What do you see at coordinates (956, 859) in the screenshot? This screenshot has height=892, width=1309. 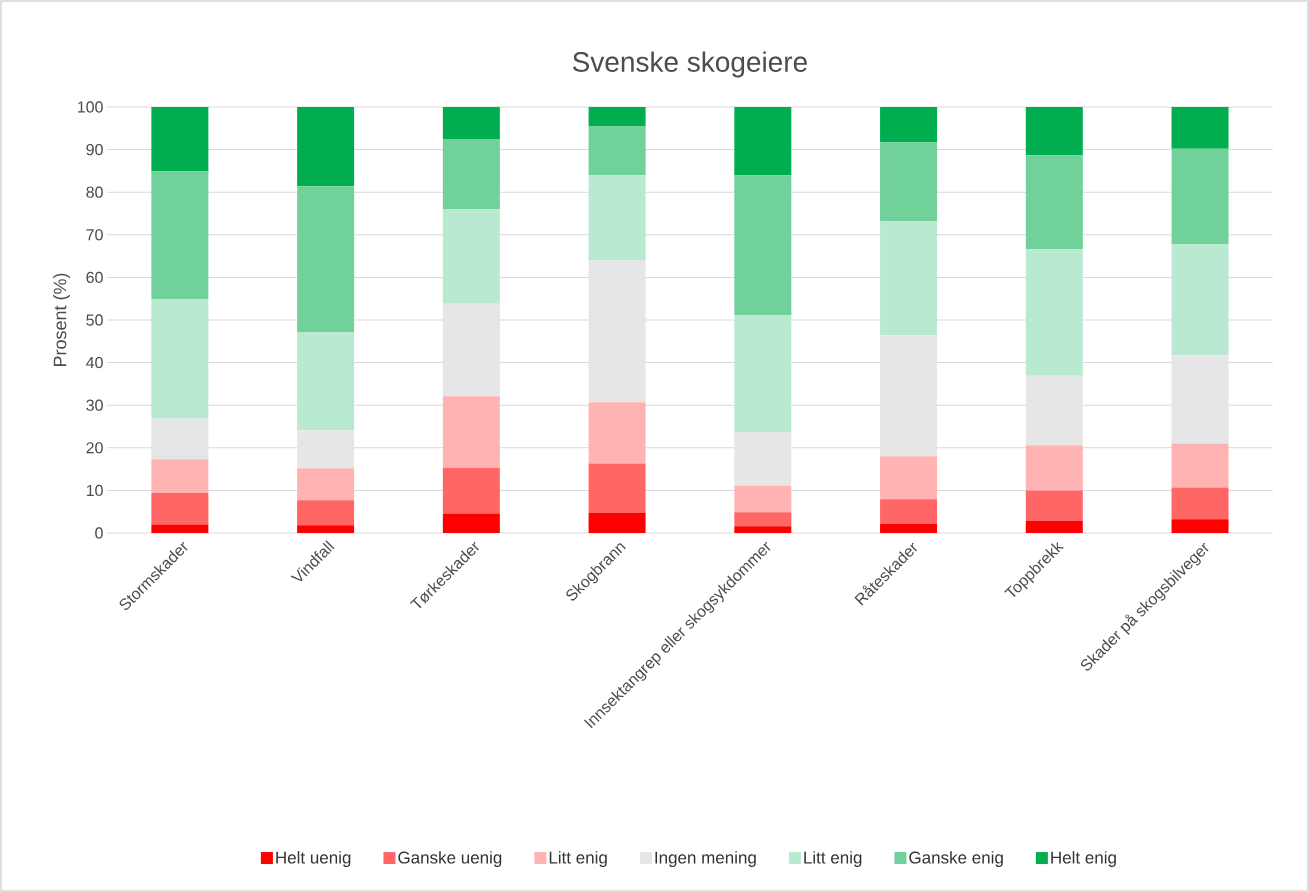 I see `legend-label: Ganske enig` at bounding box center [956, 859].